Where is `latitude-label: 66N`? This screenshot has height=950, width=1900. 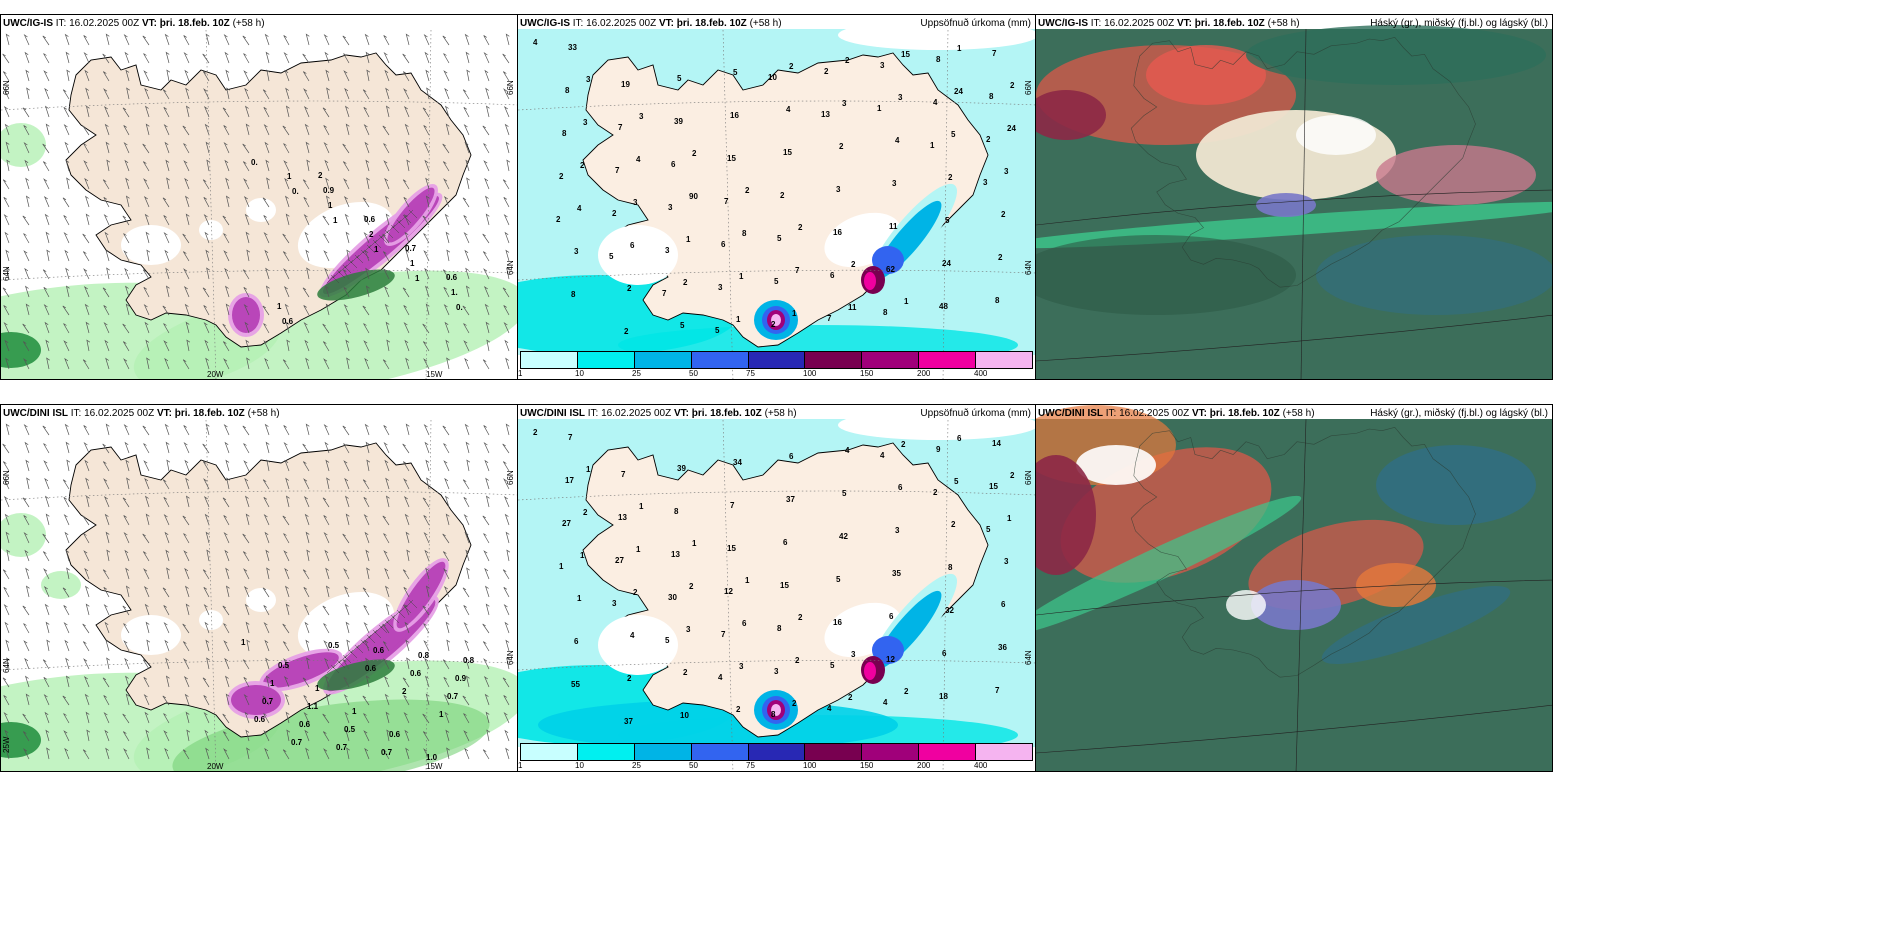 latitude-label: 66N is located at coordinates (1028, 87).